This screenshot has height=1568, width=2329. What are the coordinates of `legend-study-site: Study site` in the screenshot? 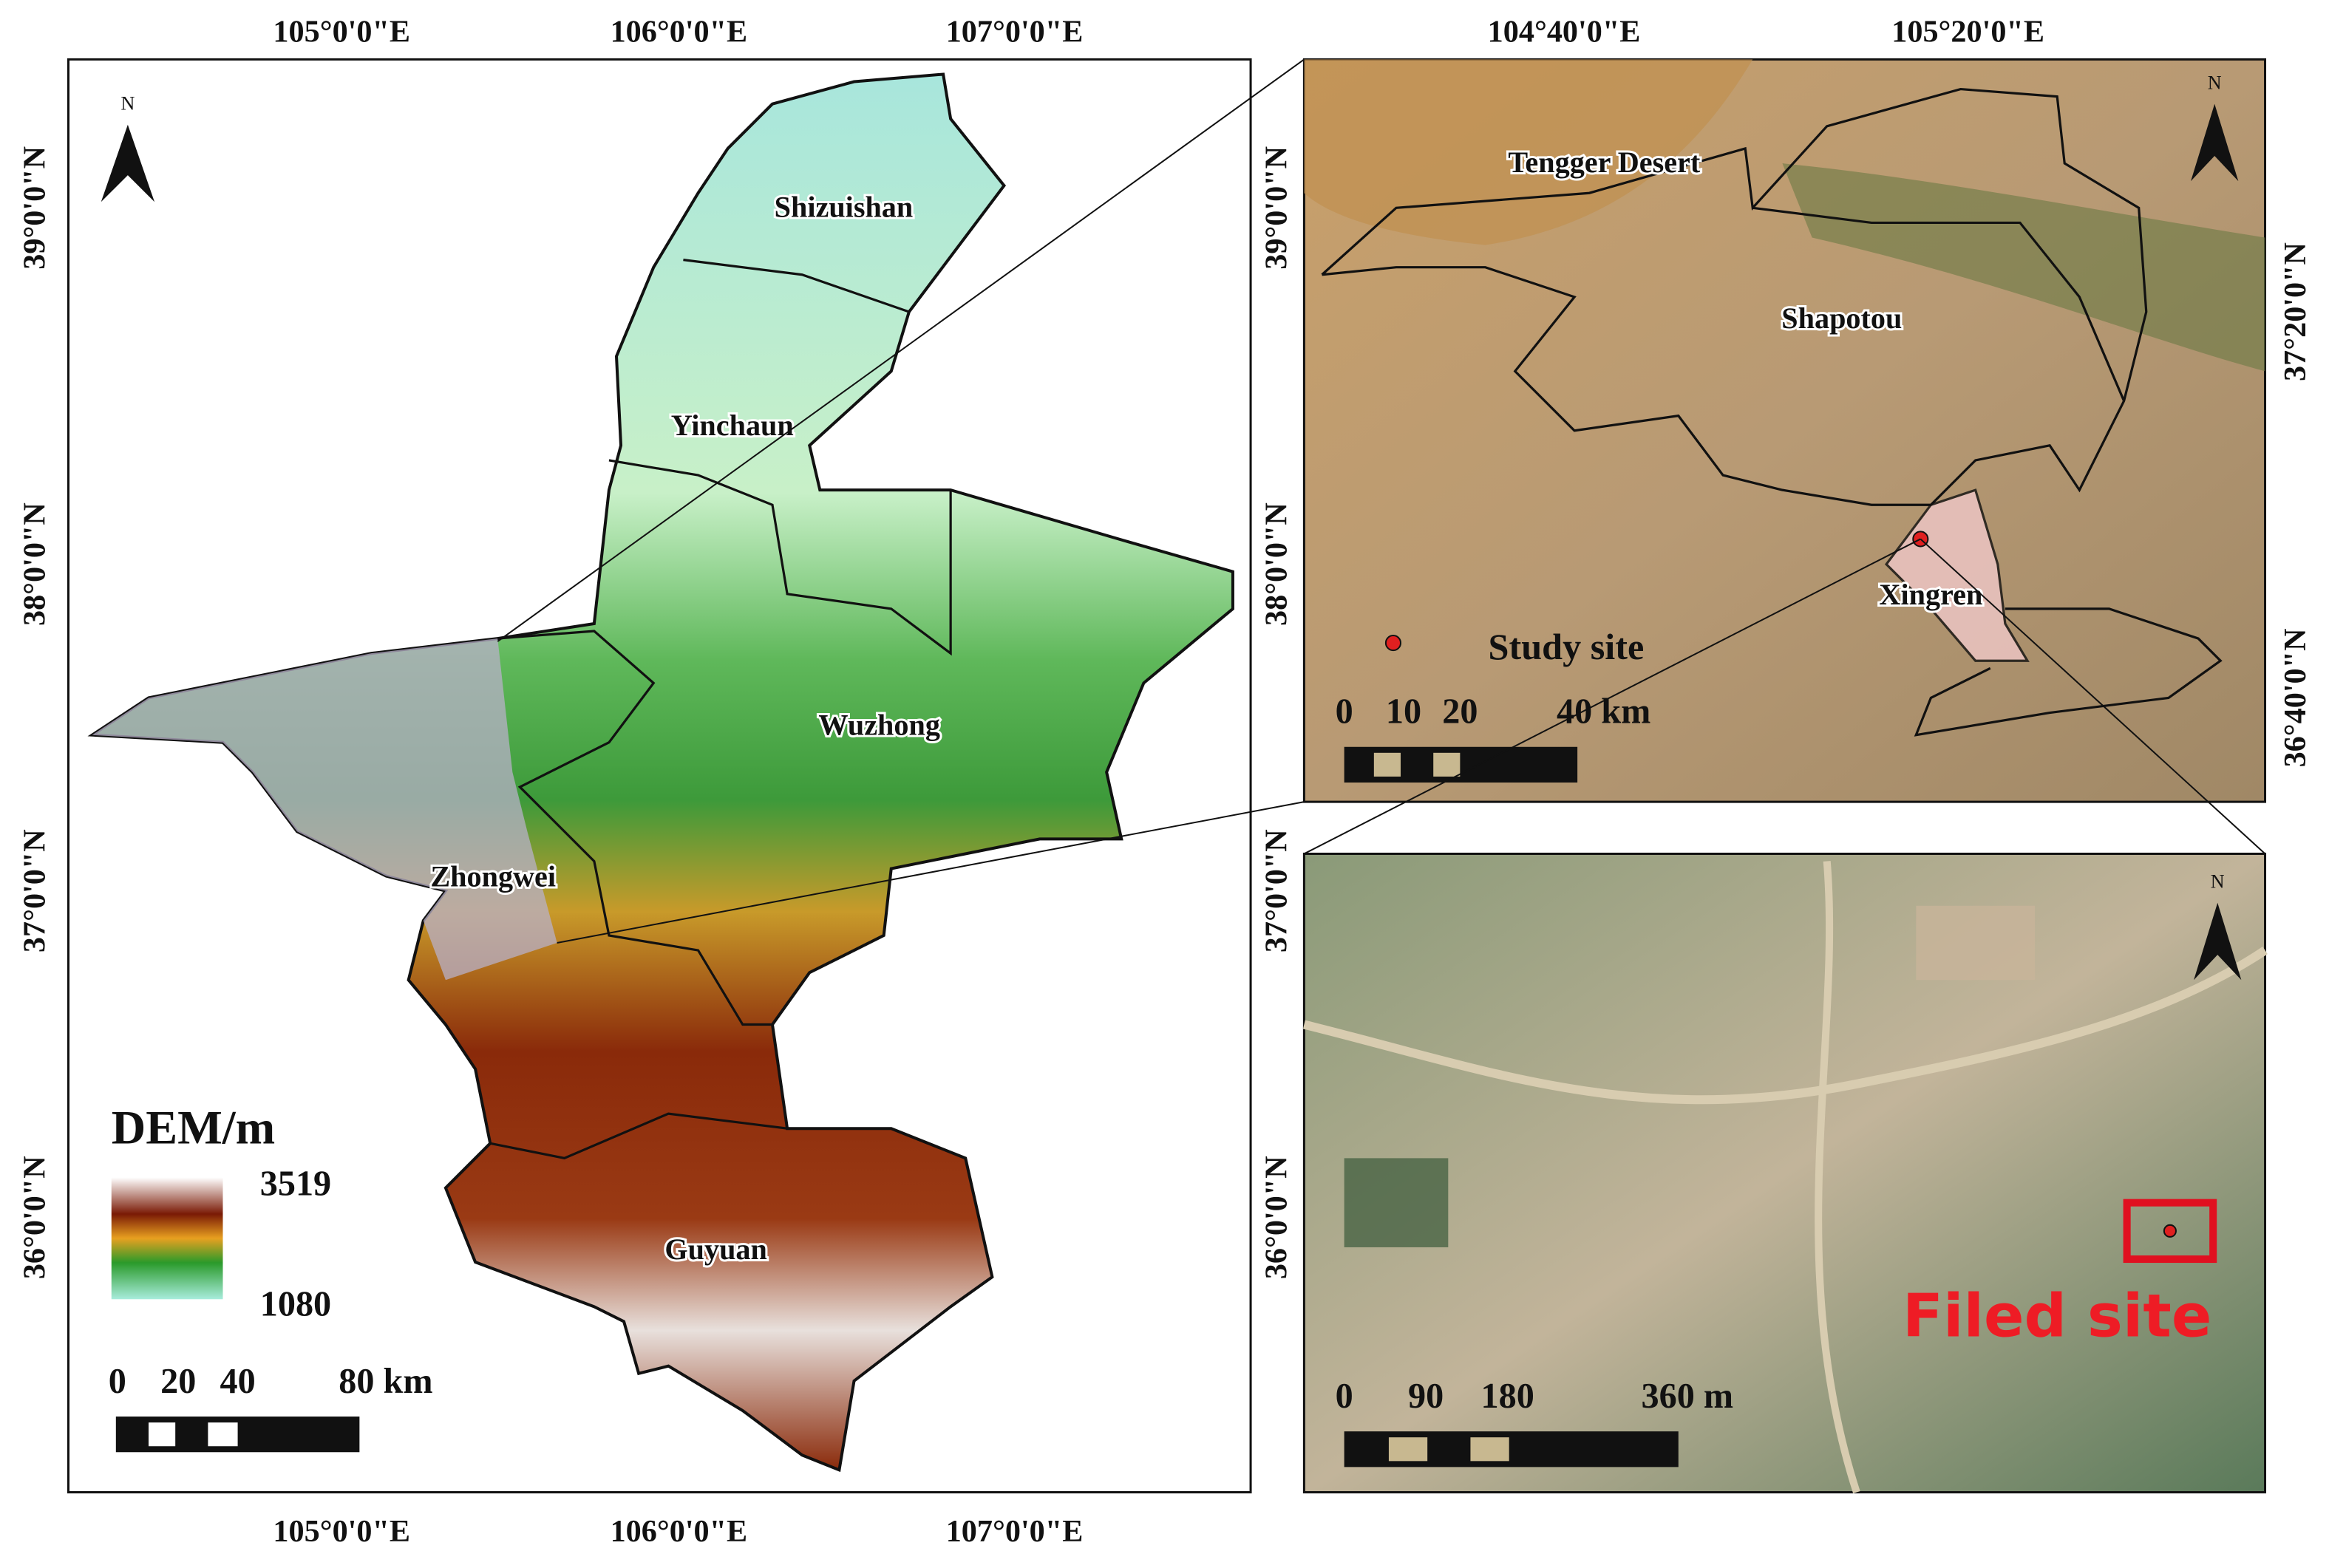 It's located at (1567, 646).